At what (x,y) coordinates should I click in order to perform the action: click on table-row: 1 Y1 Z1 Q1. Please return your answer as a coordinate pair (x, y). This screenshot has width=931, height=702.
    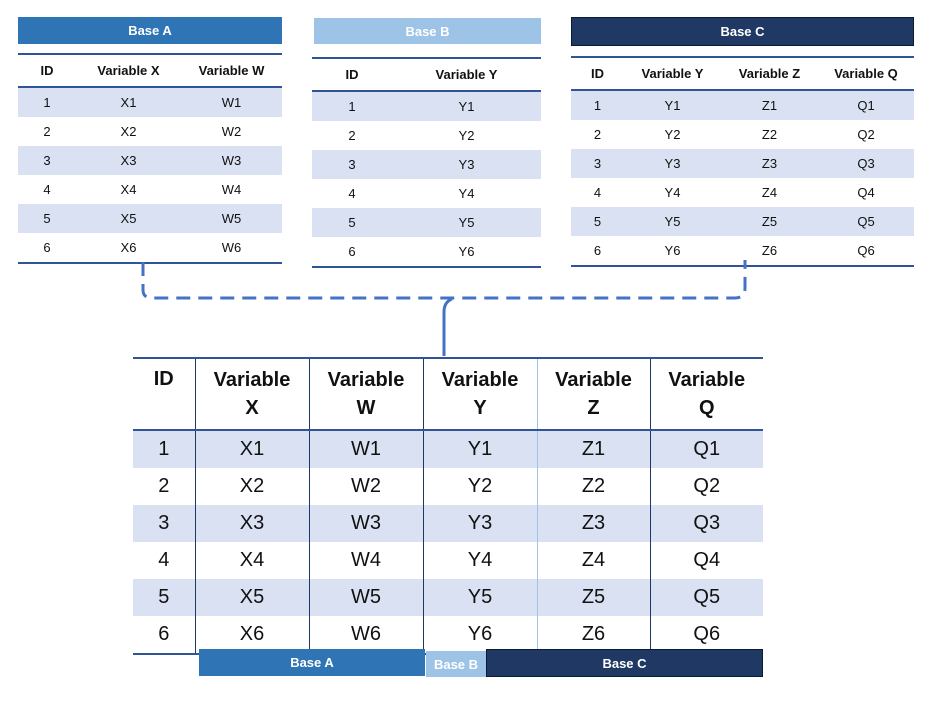
    Looking at the image, I should click on (742, 105).